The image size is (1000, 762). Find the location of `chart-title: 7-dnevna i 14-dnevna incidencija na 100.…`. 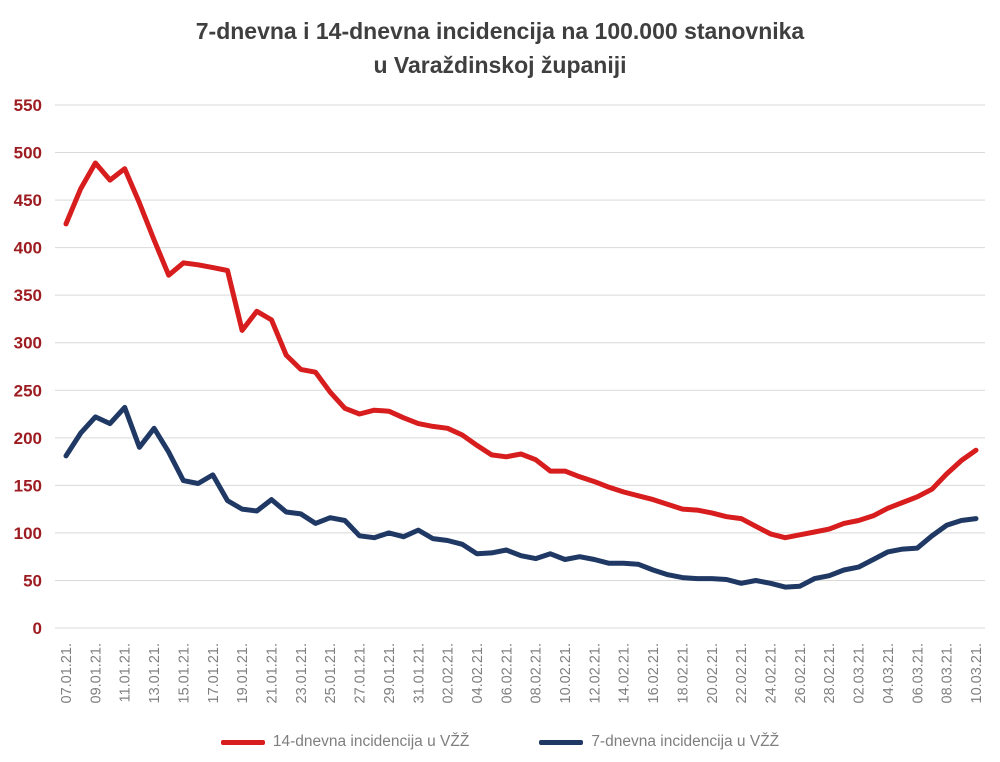

chart-title: 7-dnevna i 14-dnevna incidencija na 100.… is located at coordinates (500, 48).